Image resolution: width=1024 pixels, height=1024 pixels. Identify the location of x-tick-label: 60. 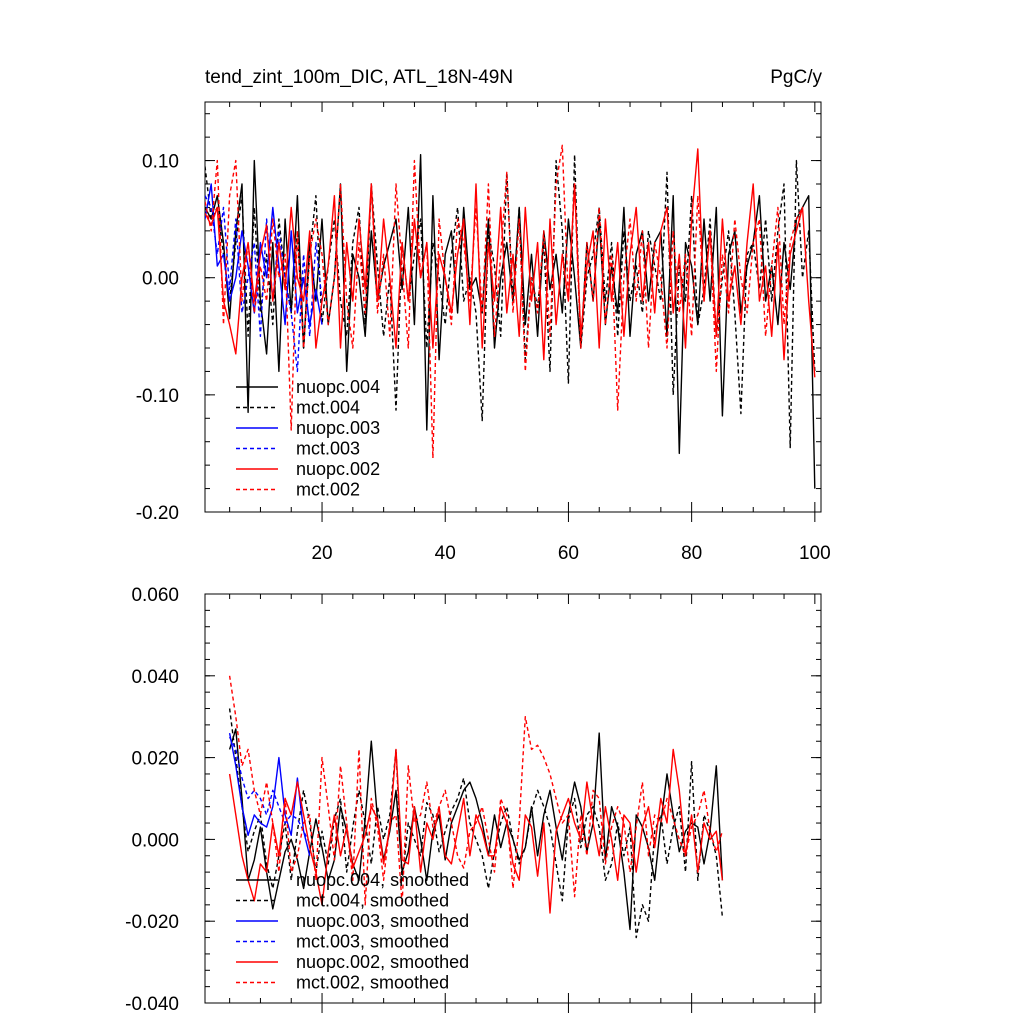
(568, 553).